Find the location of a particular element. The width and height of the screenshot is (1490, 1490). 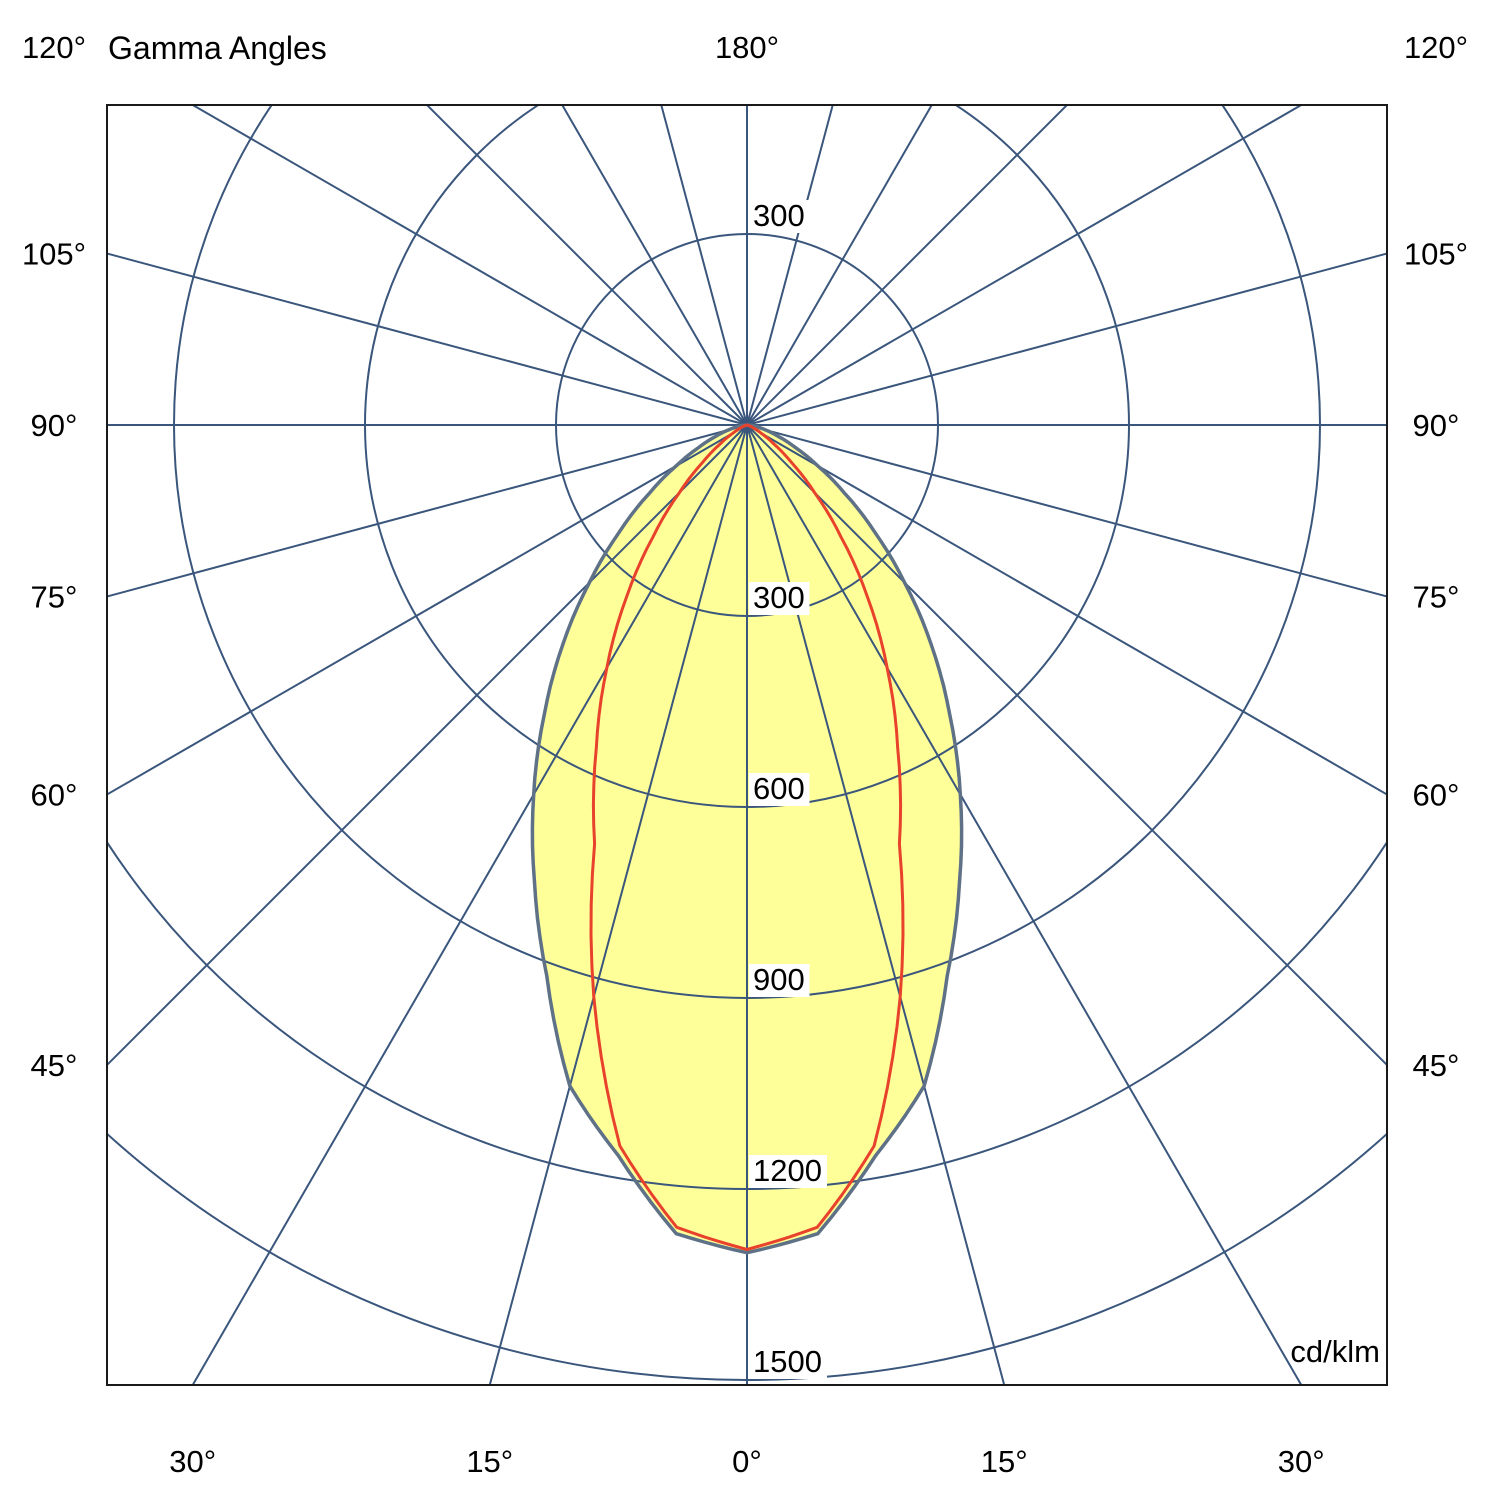

angle-label-left: 60° is located at coordinates (54, 795).